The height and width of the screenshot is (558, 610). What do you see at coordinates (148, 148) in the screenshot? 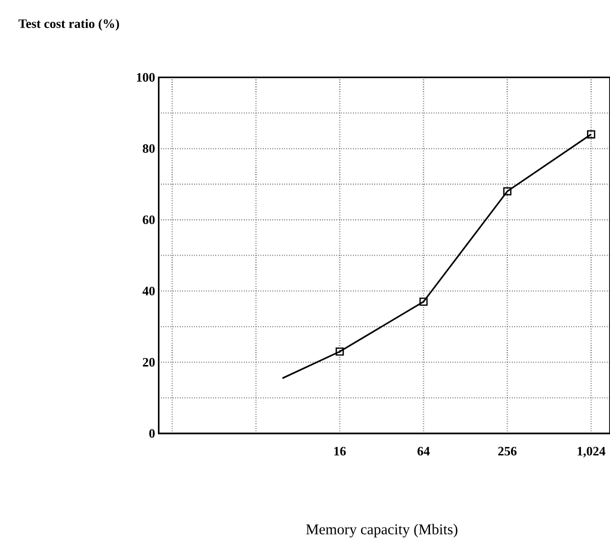
I see `y-tick-label: 80` at bounding box center [148, 148].